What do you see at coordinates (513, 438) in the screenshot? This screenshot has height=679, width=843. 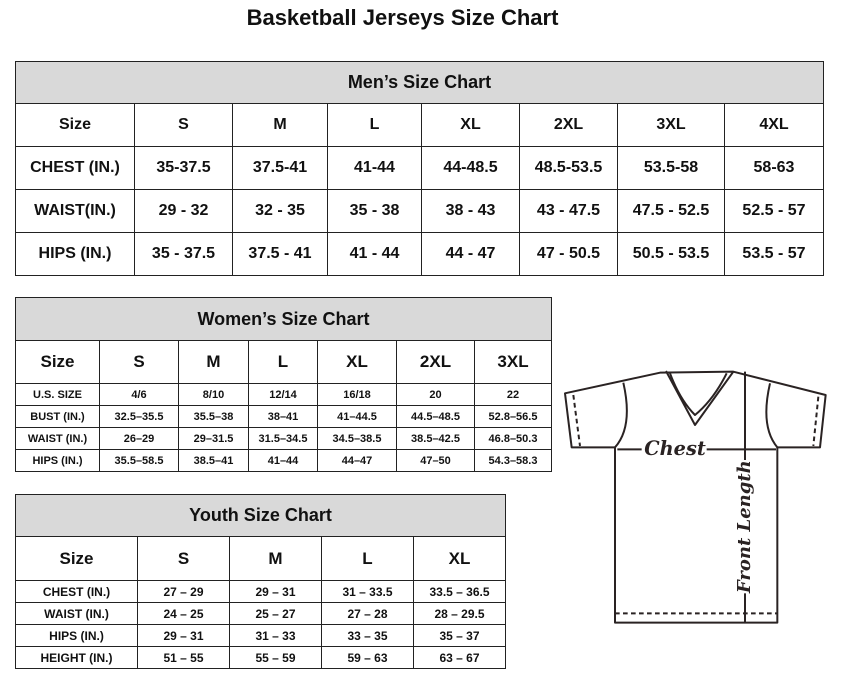 I see `table-cell: 46.8–50.3` at bounding box center [513, 438].